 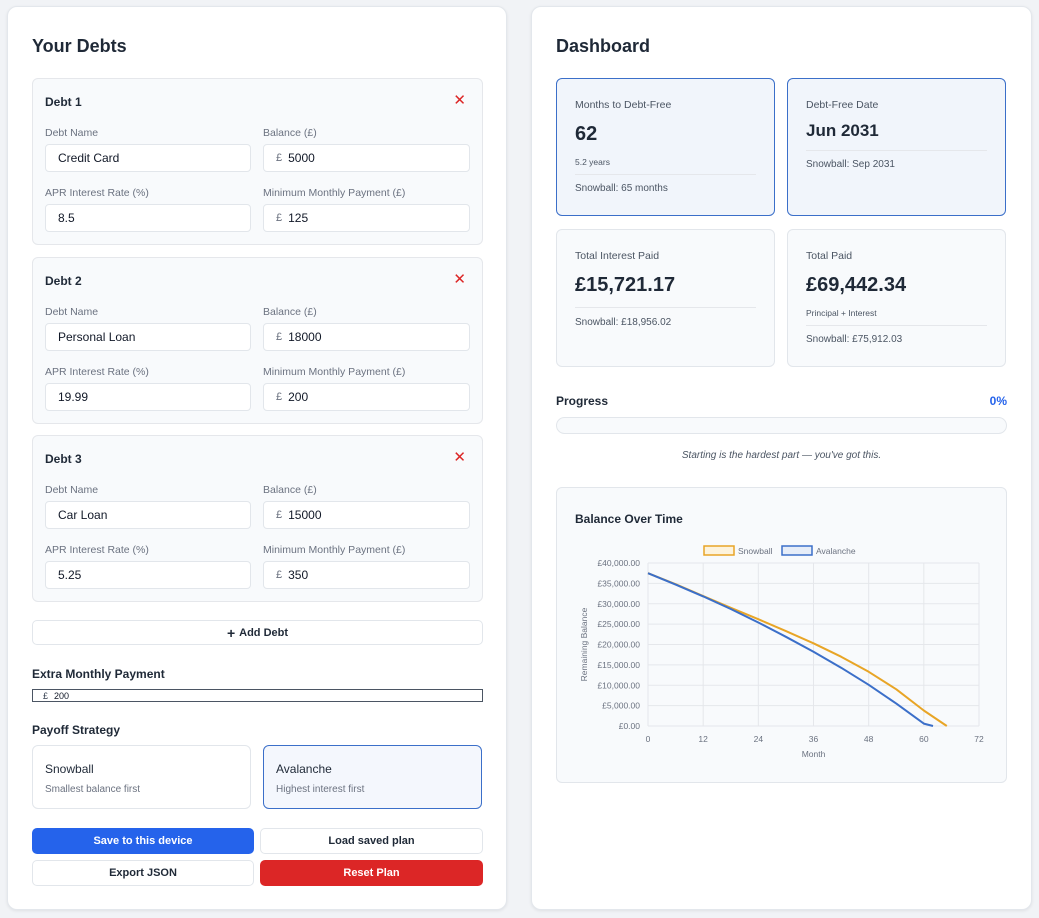 What do you see at coordinates (924, 739) in the screenshot?
I see `x-tick-label: 60` at bounding box center [924, 739].